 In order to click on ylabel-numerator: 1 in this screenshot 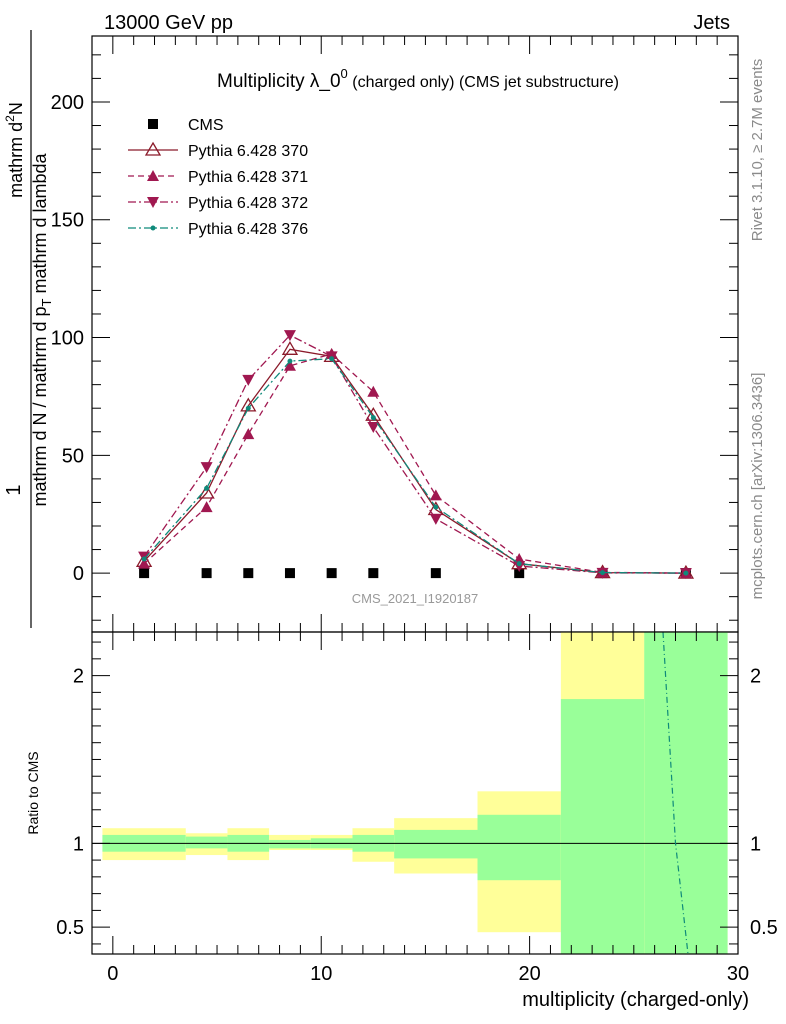, I will do `click(14, 489)`.